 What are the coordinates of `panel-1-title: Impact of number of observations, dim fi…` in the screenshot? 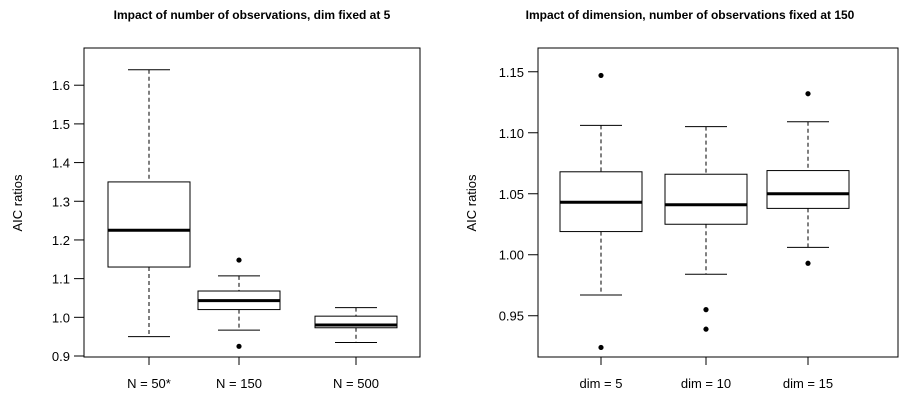 It's located at (252, 15).